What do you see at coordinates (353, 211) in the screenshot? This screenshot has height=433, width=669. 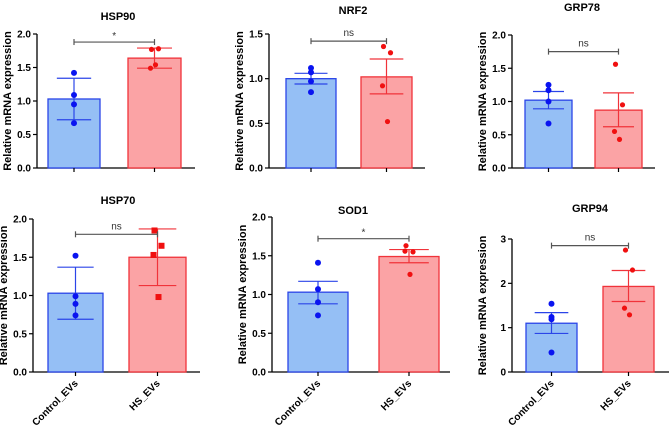 I see `panel-title: SOD1` at bounding box center [353, 211].